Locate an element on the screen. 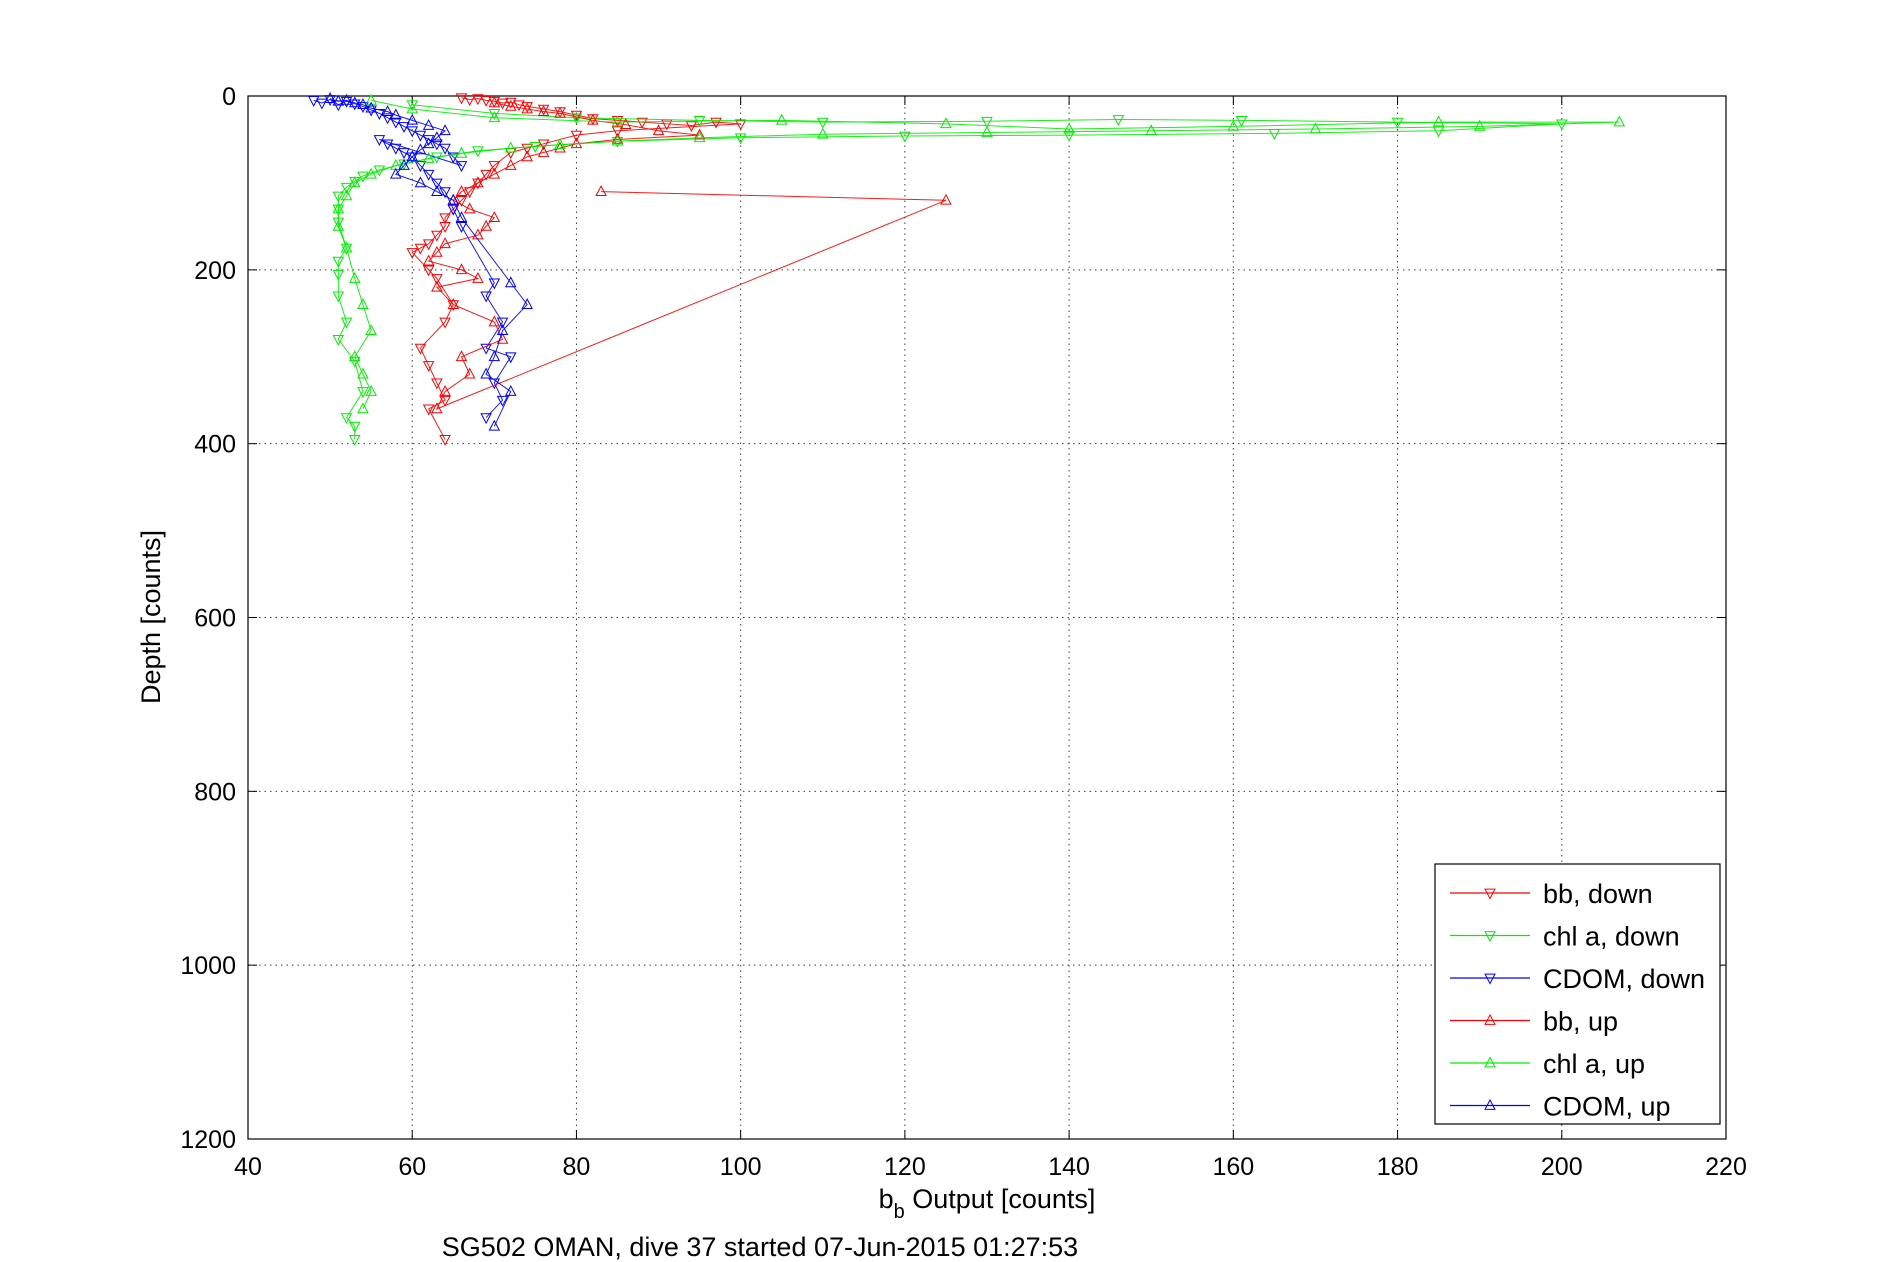  series-line is located at coordinates (412, 258).